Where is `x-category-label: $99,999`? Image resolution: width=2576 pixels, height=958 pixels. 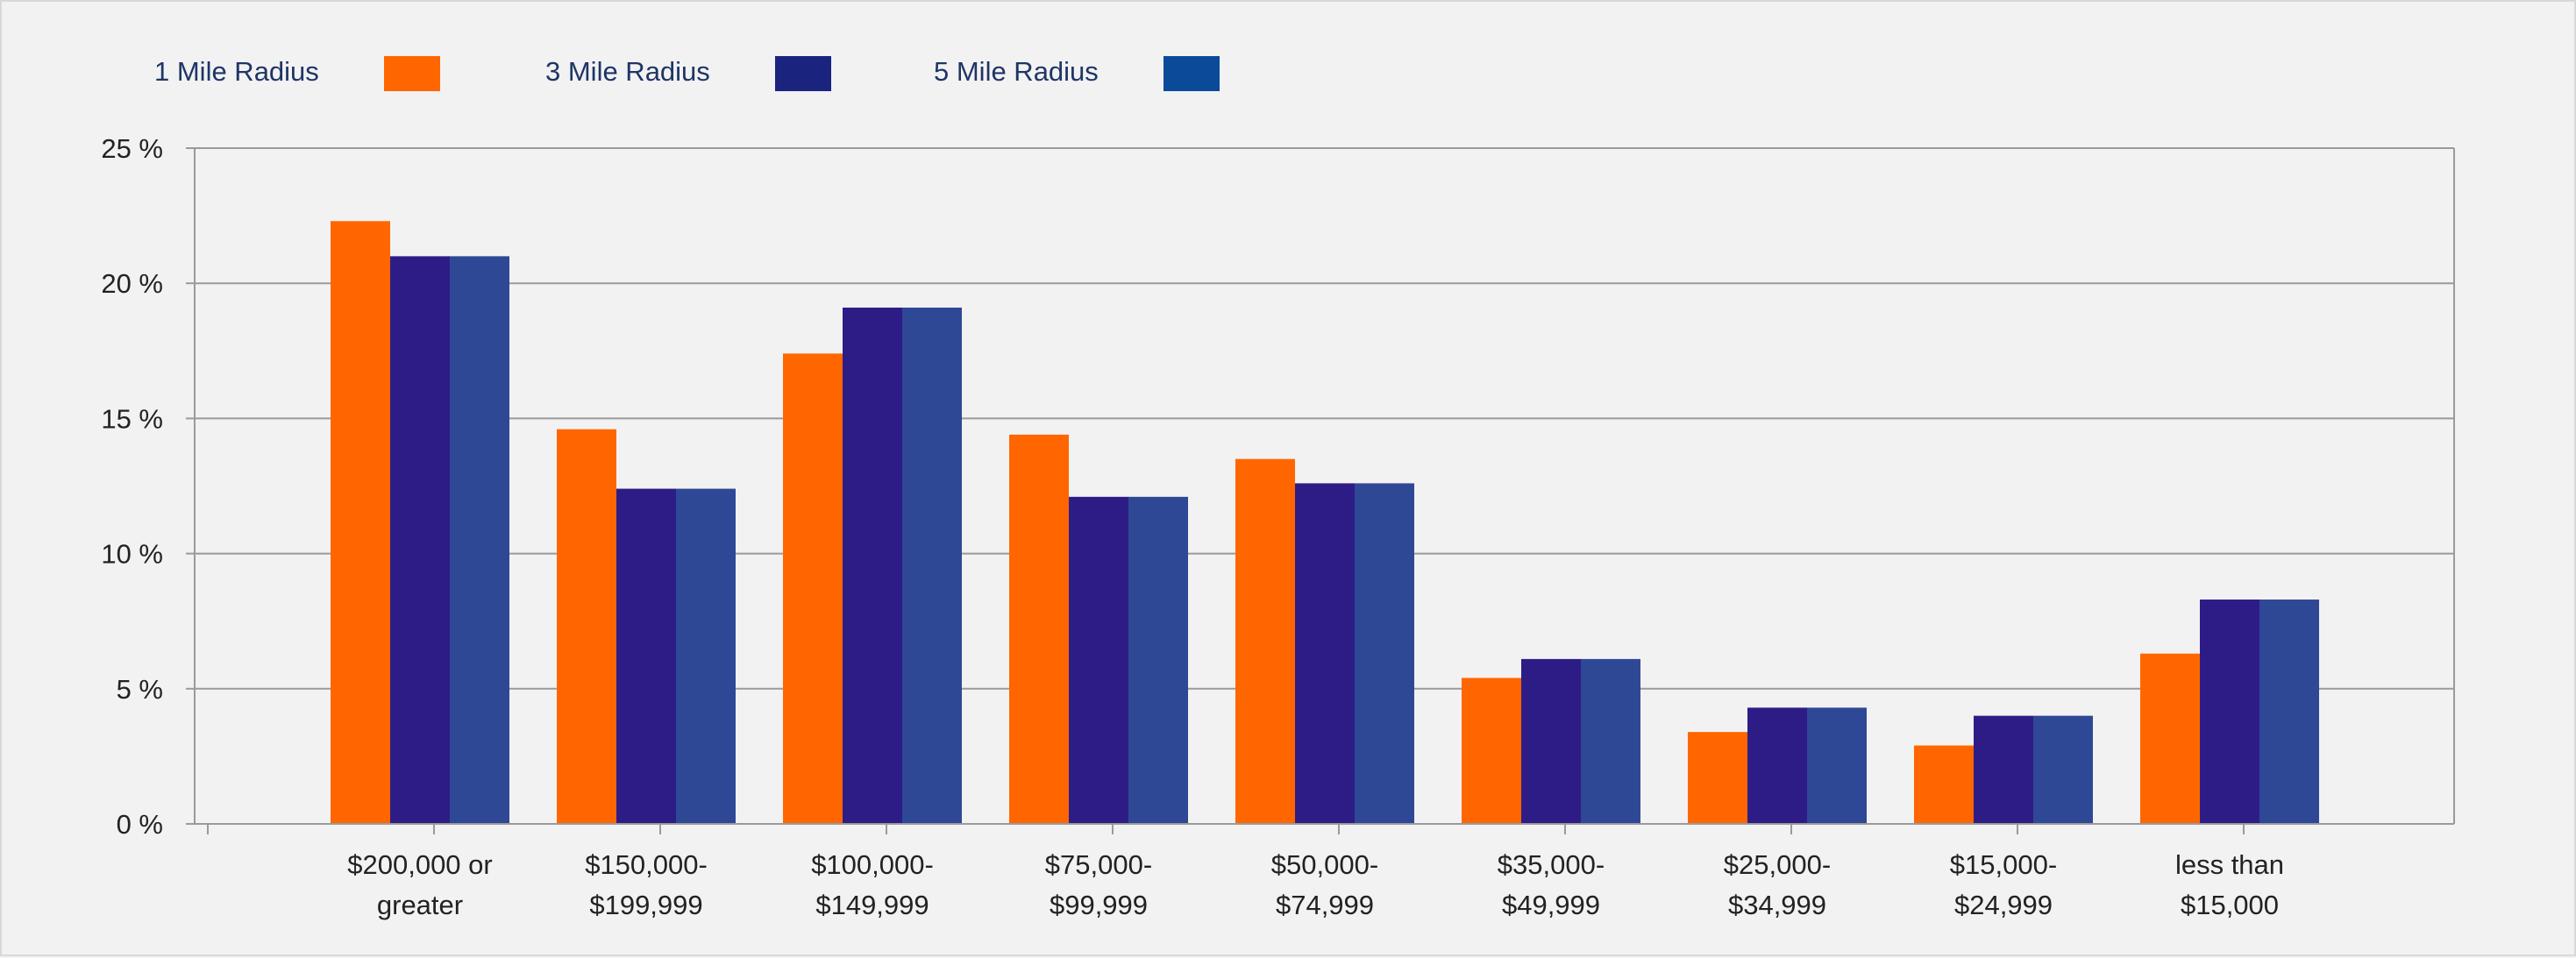
x-category-label: $99,999 is located at coordinates (1099, 905).